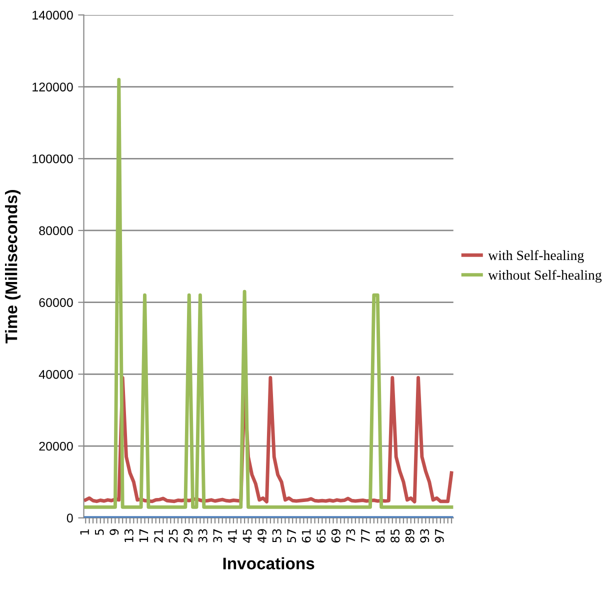 The image size is (616, 598). I want to click on x-tick-label: 81, so click(380, 536).